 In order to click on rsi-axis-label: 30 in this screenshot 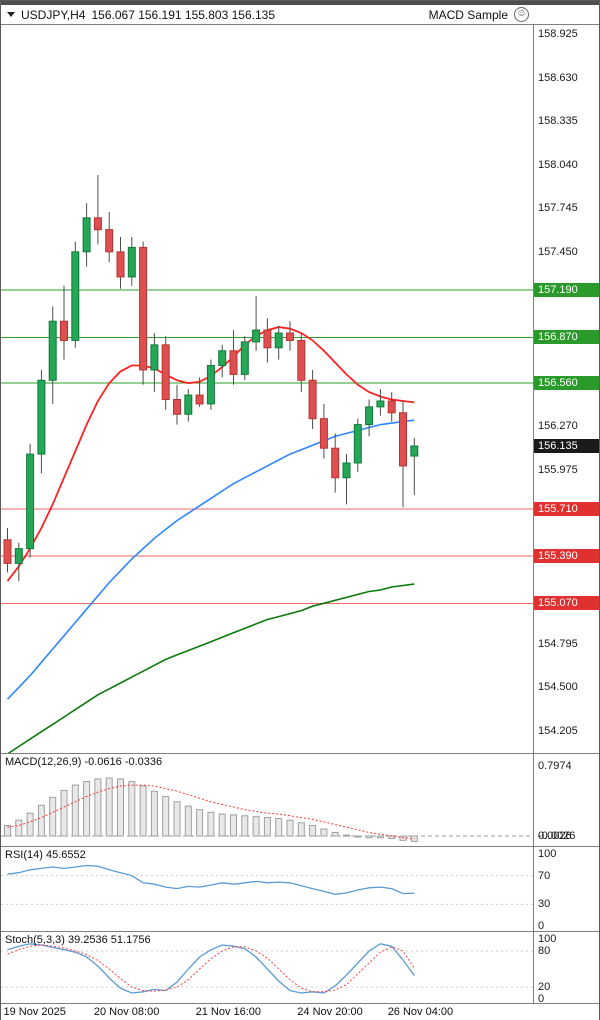, I will do `click(544, 904)`.